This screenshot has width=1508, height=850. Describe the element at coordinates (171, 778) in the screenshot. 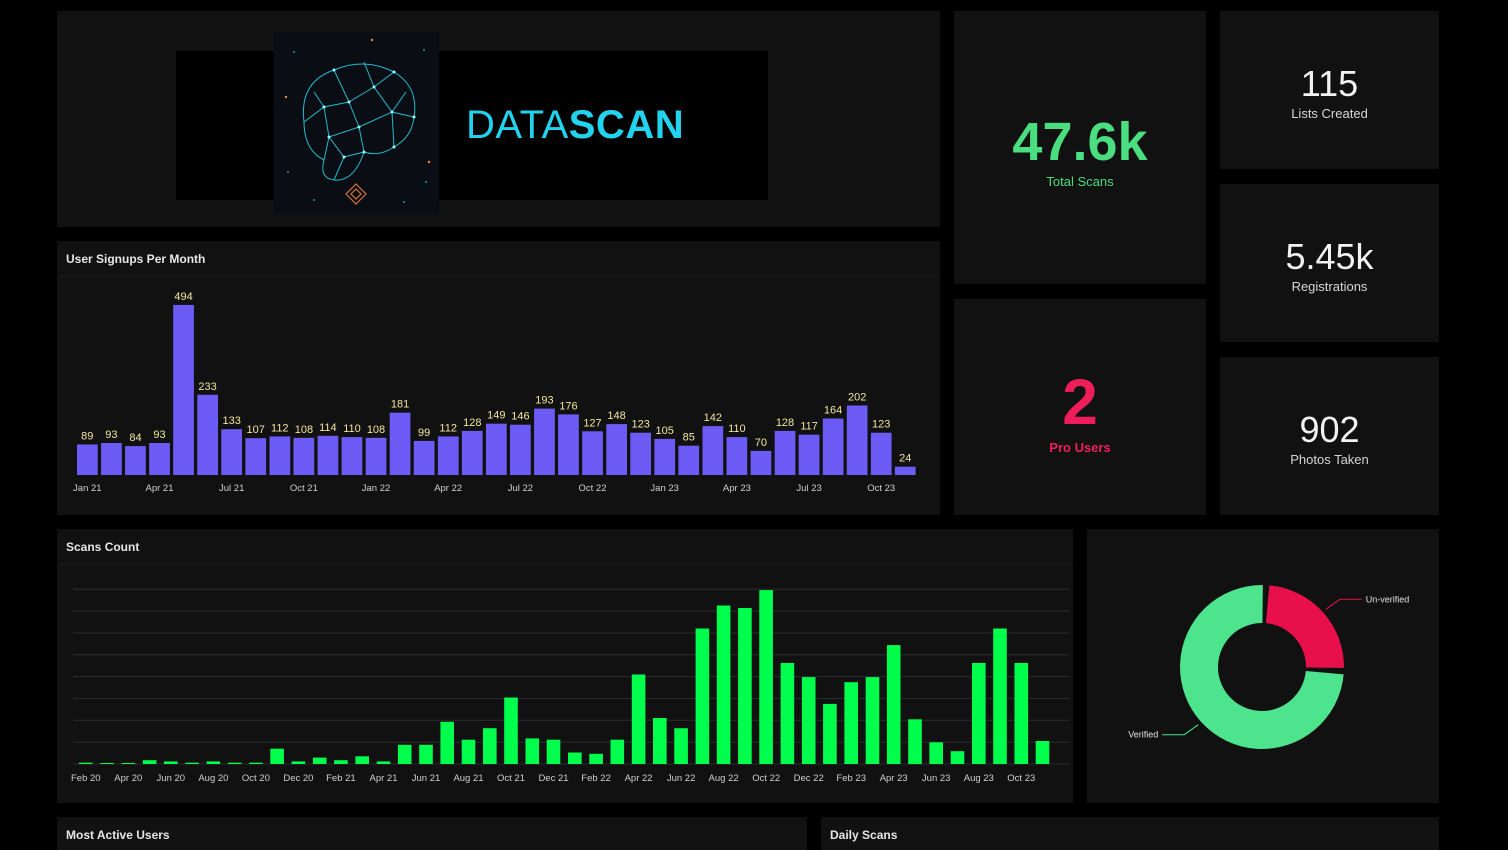

I see `scans-x-tick-label: Jun 20` at that location.